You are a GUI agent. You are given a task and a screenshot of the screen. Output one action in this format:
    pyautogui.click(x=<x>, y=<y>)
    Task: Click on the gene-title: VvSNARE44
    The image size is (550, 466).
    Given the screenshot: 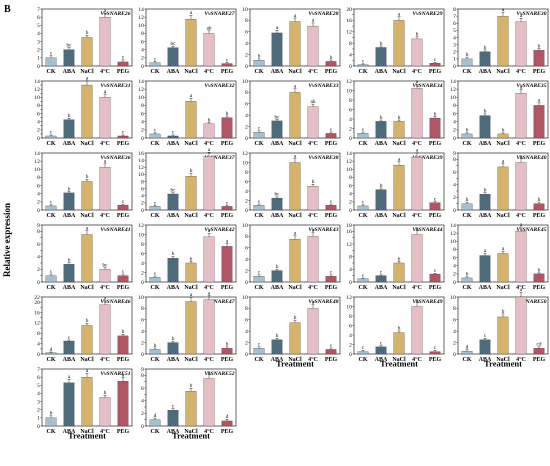 What is the action you would take?
    pyautogui.click(x=427, y=230)
    